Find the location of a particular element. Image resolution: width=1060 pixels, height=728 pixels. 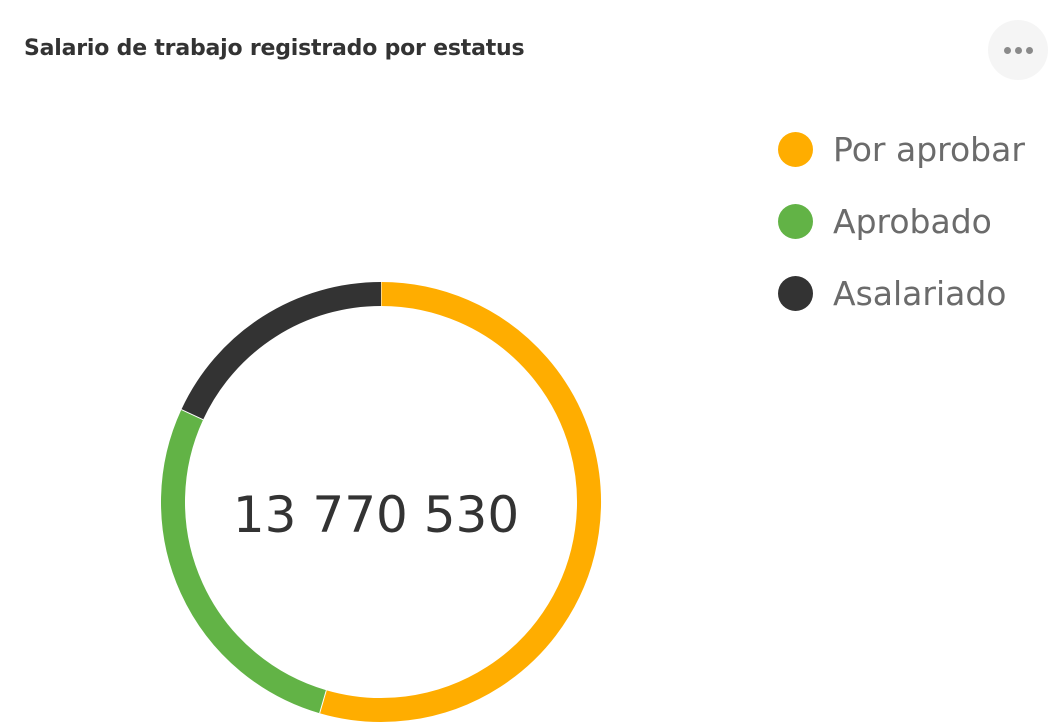

legend-label: Asalariado is located at coordinates (920, 293).